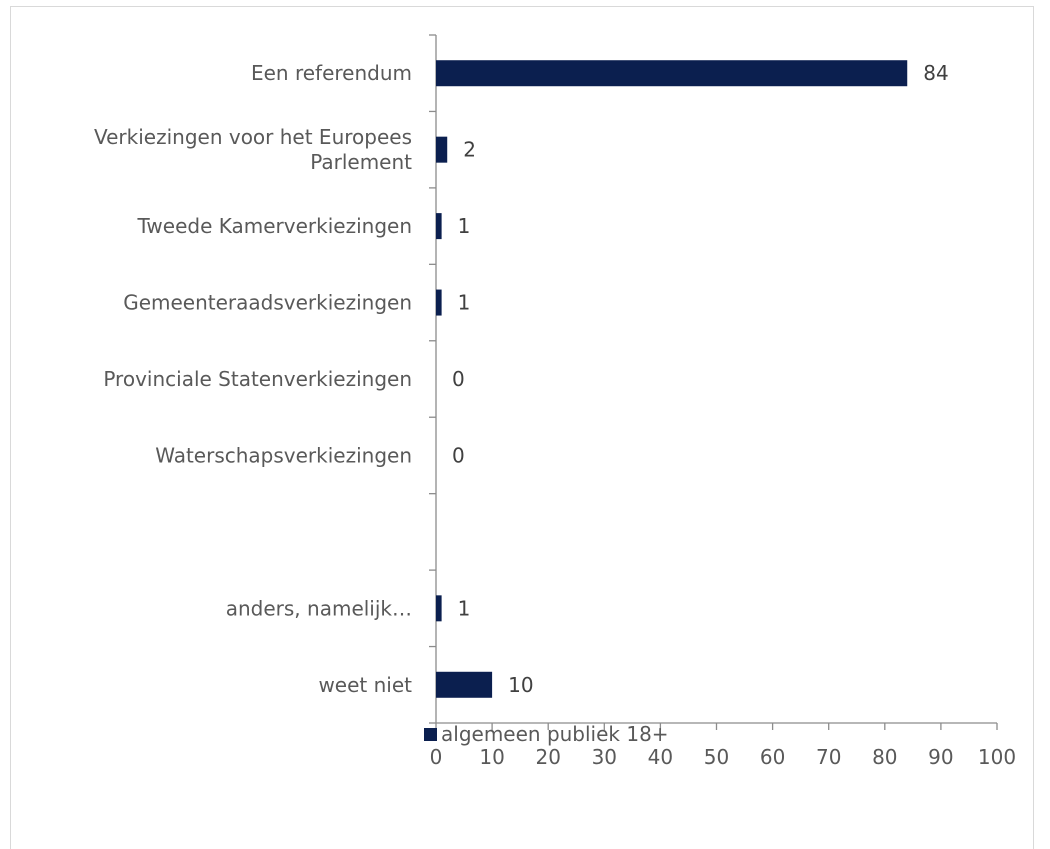 This screenshot has width=1050, height=849. Describe the element at coordinates (828, 757) in the screenshot. I see `x-tick-label: 70` at that location.